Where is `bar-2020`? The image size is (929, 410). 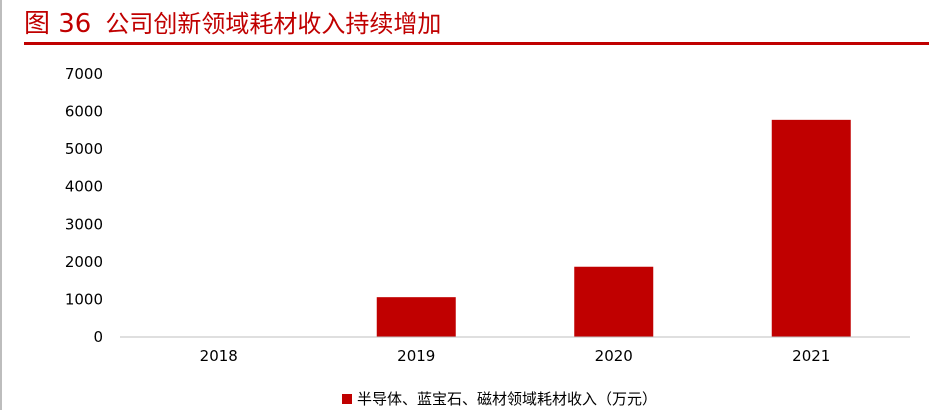 bar-2020 is located at coordinates (614, 301).